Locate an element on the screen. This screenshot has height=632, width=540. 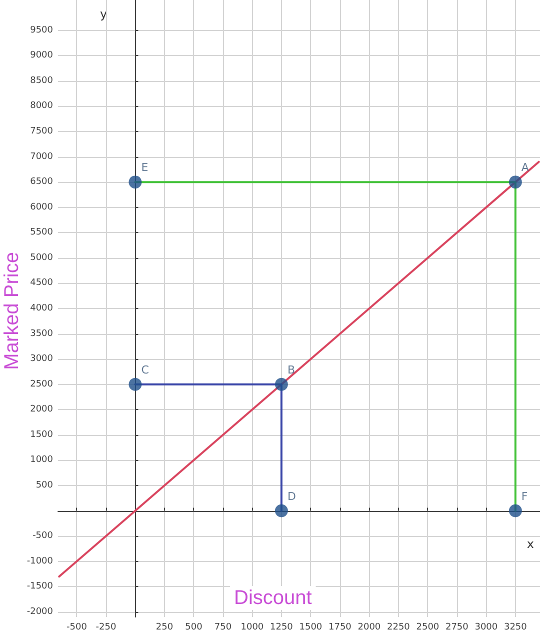
y-tick-label: -1500 is located at coordinates (40, 587).